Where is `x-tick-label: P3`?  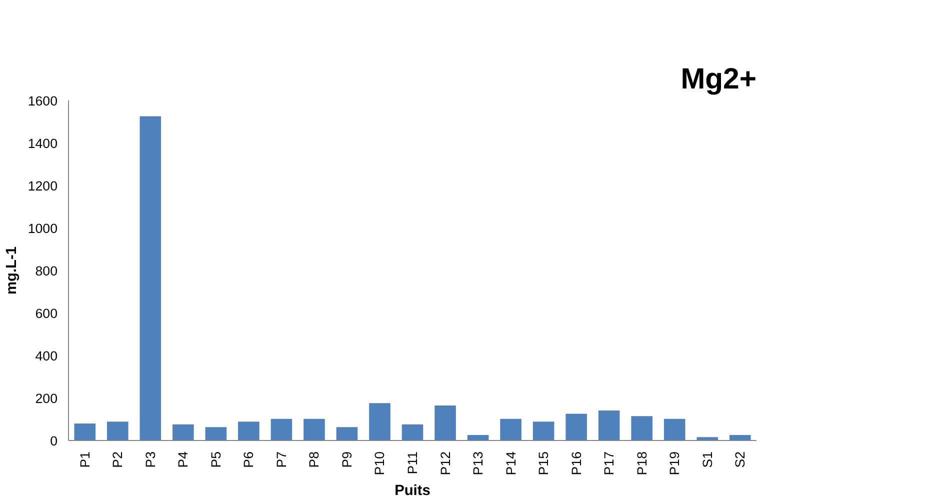 x-tick-label: P3 is located at coordinates (150, 459).